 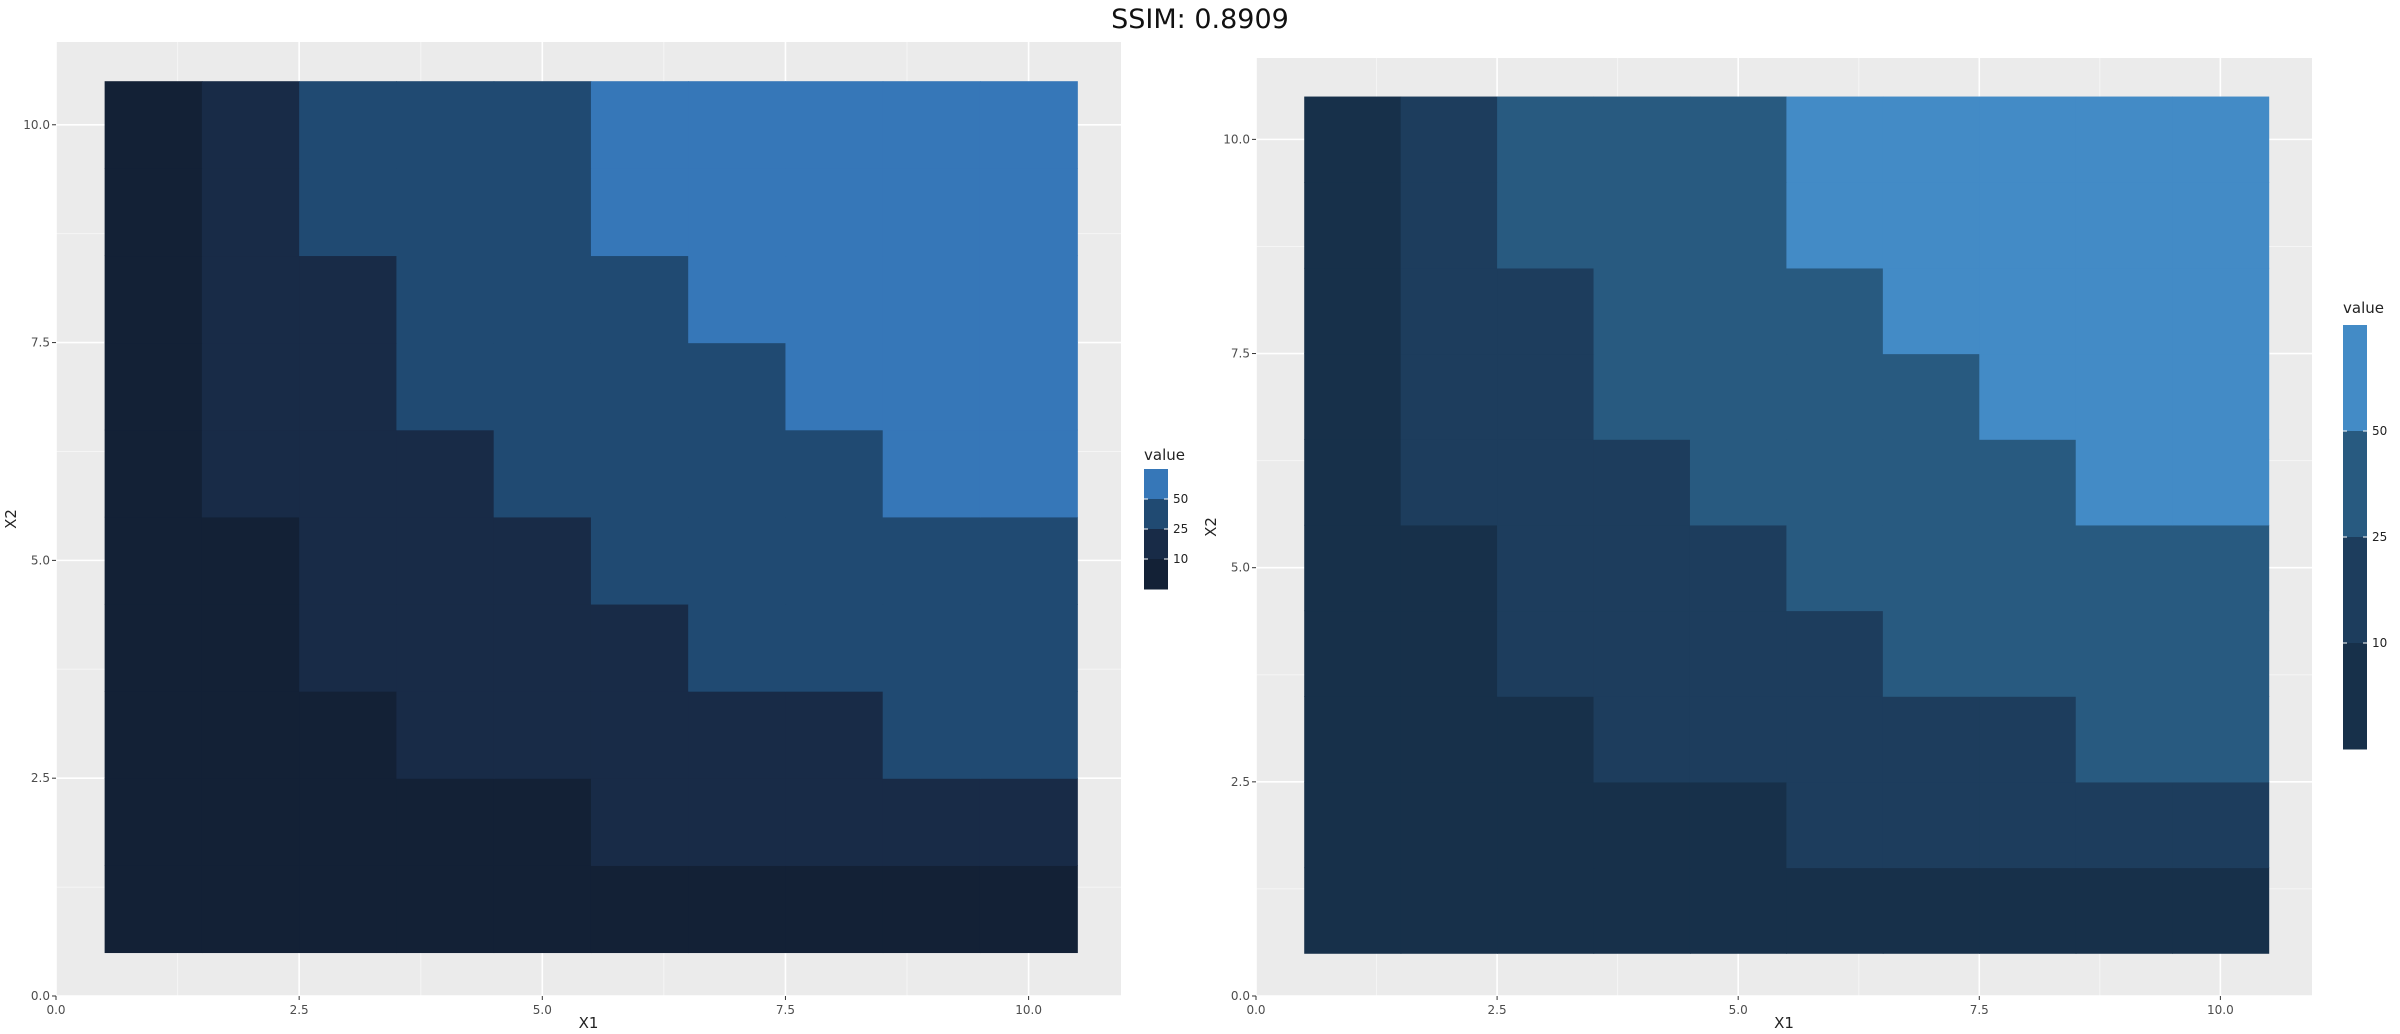 I want to click on x-axis-title: X1, so click(x=589, y=1023).